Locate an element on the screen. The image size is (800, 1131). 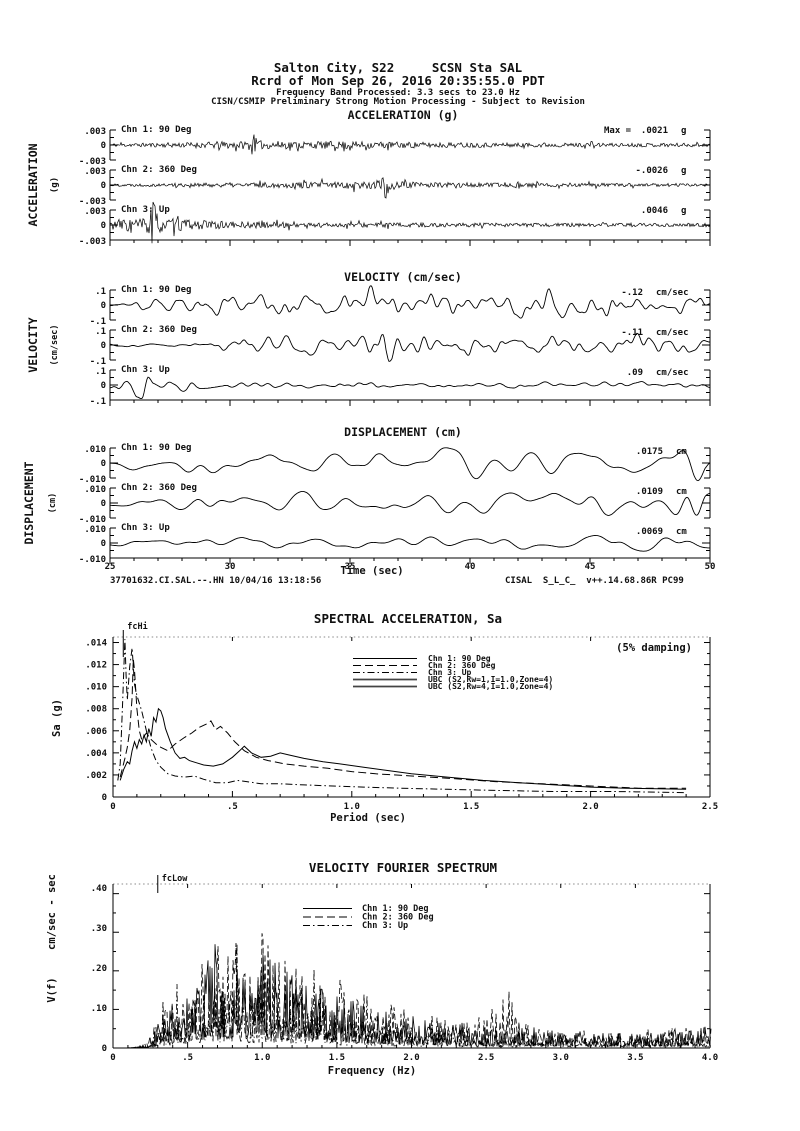
sa-curve-chn1 is located at coordinates (403, 748).